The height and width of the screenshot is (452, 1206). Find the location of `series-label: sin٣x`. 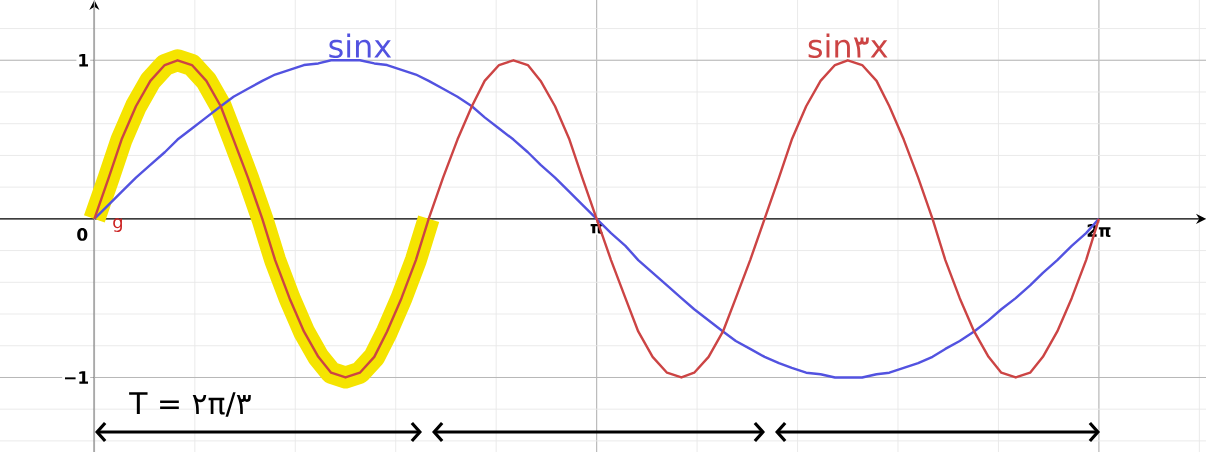

series-label: sin٣x is located at coordinates (848, 46).